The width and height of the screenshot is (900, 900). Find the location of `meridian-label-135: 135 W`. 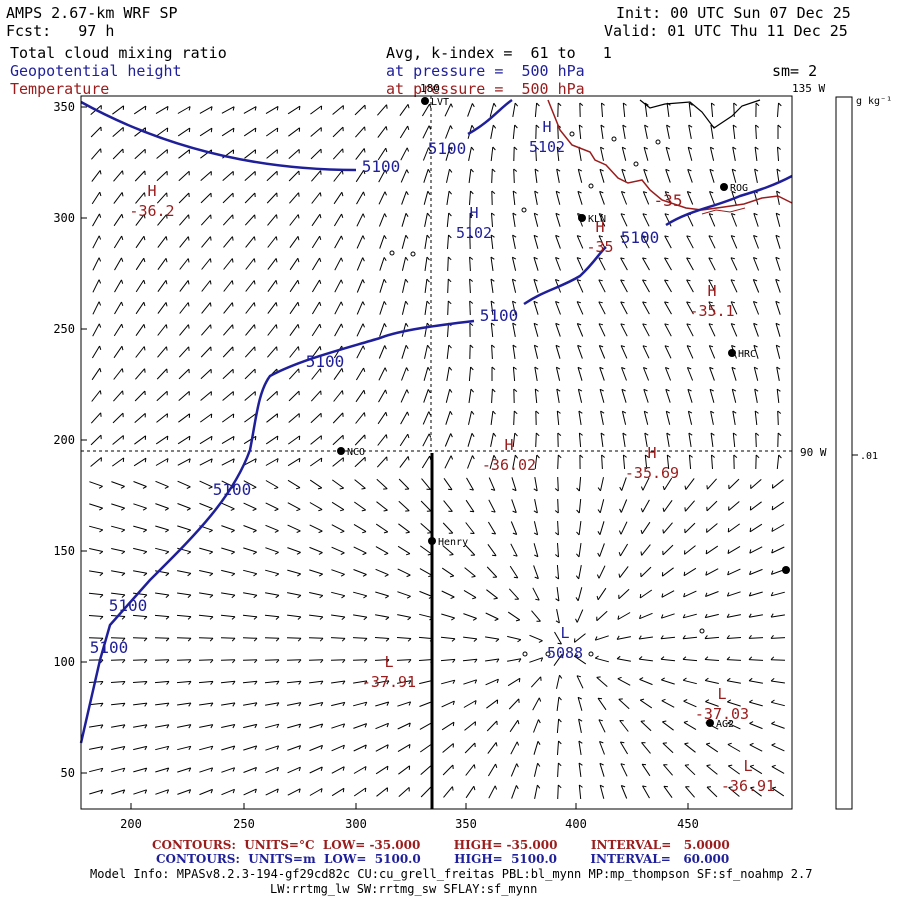

meridian-label-135: 135 W is located at coordinates (808, 88).